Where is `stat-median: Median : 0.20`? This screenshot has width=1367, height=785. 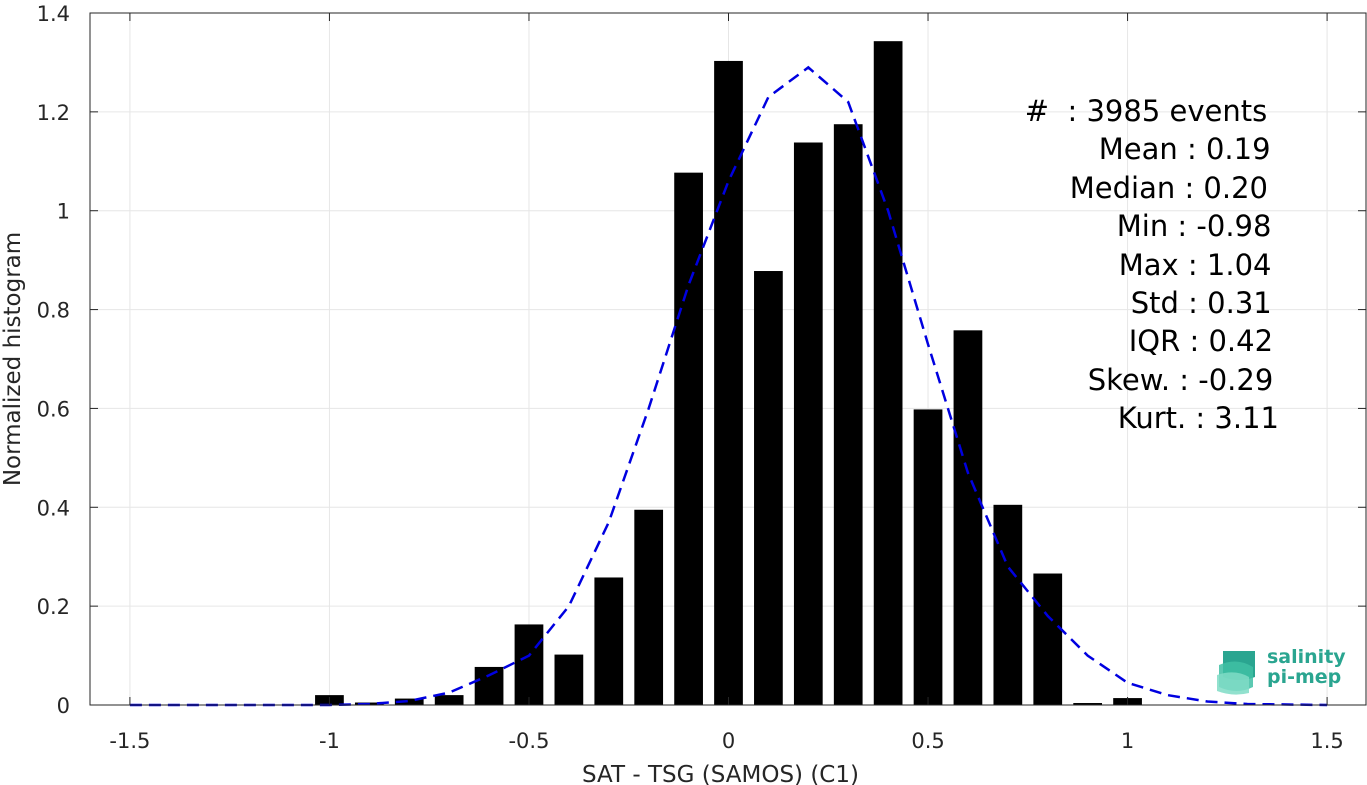
stat-median: Median : 0.20 is located at coordinates (1169, 187).